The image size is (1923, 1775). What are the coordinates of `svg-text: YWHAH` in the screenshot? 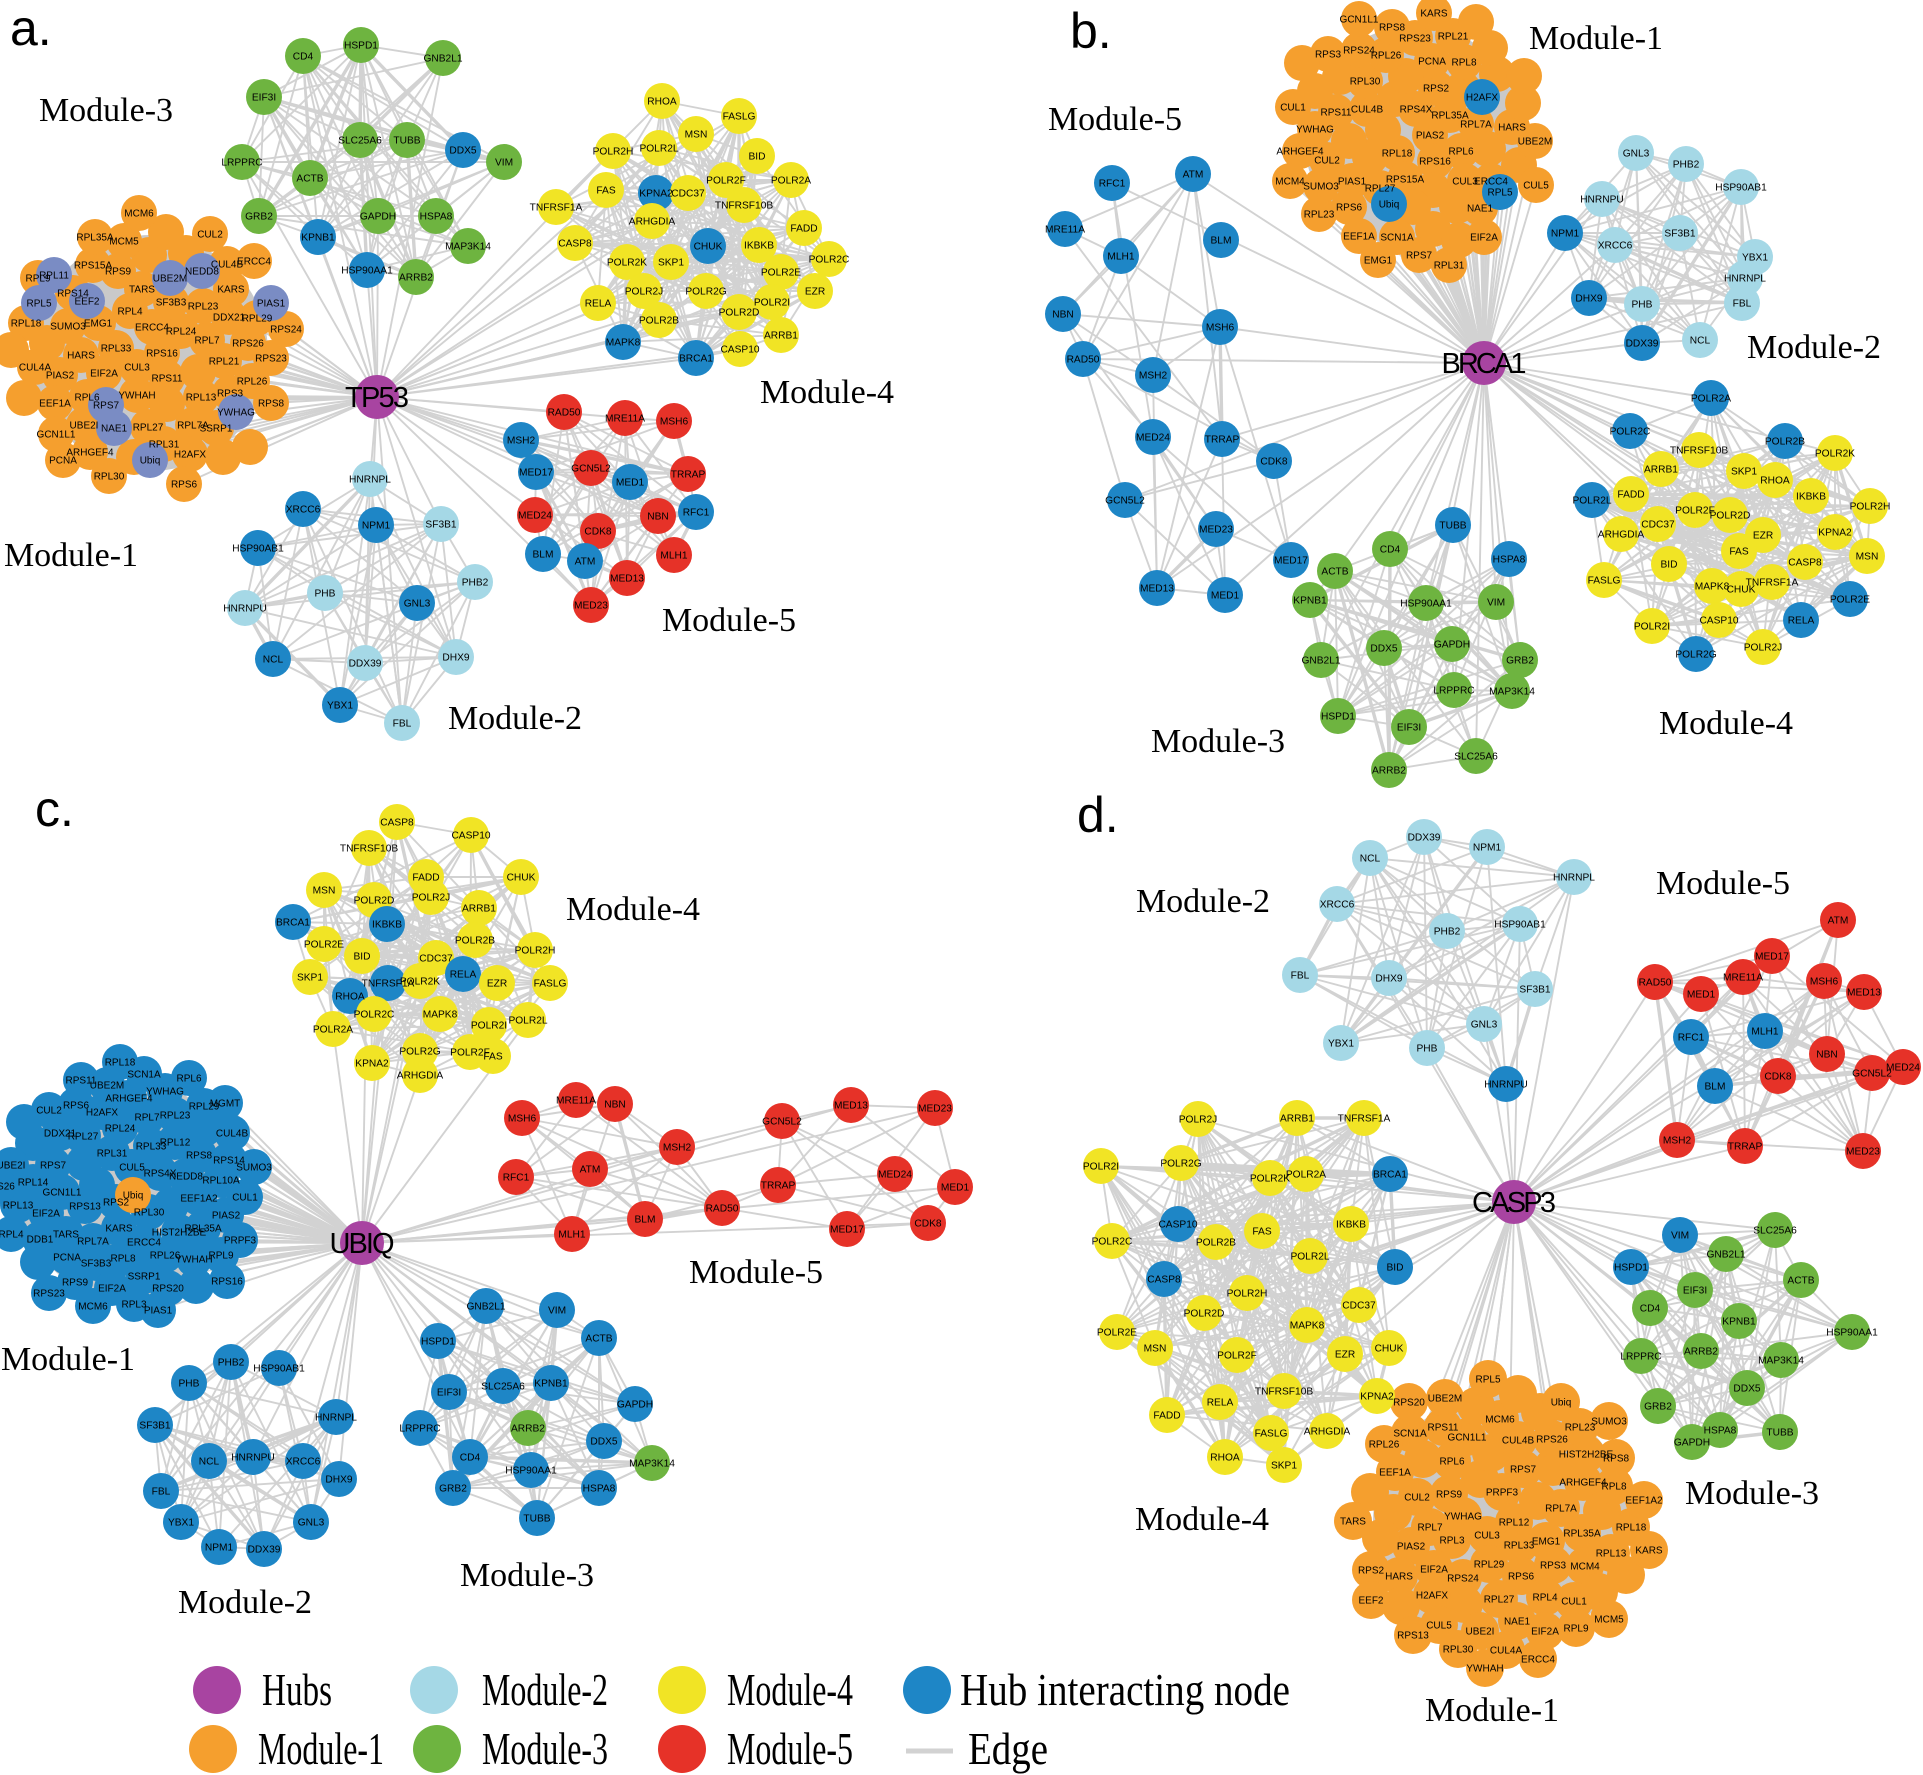 It's located at (1484, 1669).